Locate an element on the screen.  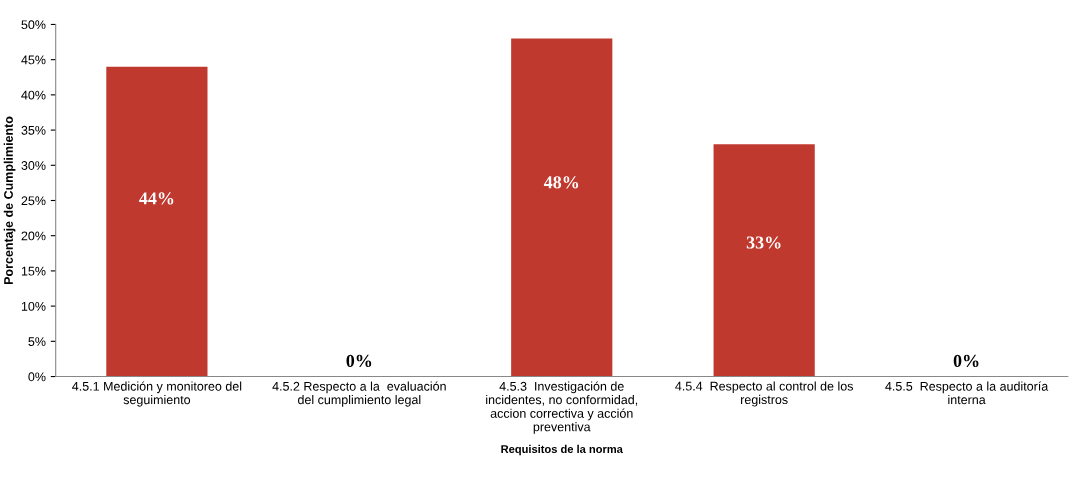
y-tick-label: 50% is located at coordinates (33, 25).